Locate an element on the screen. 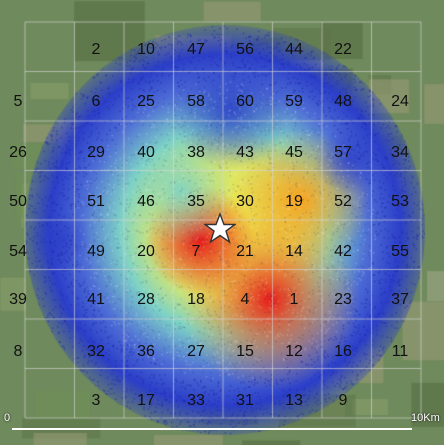  grid-cell-value: 28 is located at coordinates (146, 299).